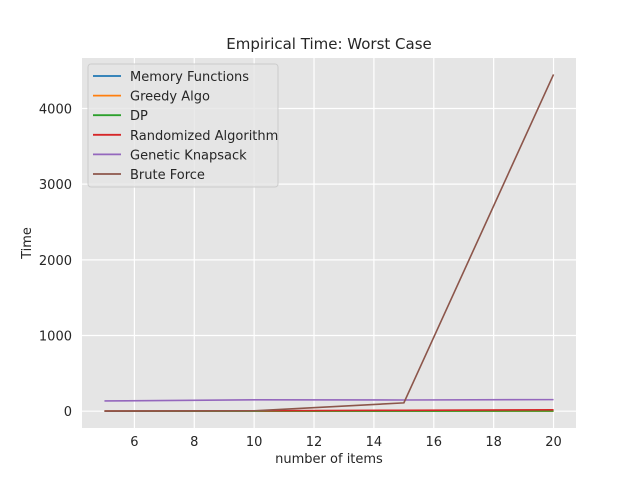 The width and height of the screenshot is (640, 480). Describe the element at coordinates (27, 243) in the screenshot. I see `y-axis-label: Time` at that location.